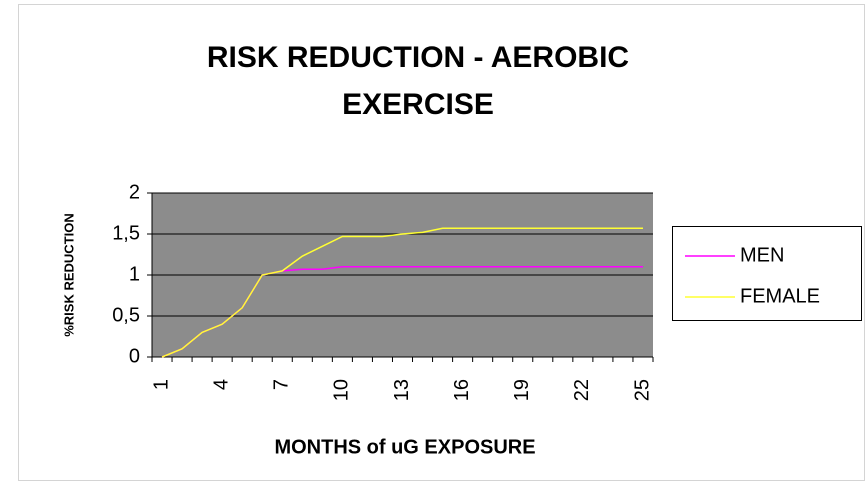  I want to click on x-tick-label: 19, so click(522, 390).